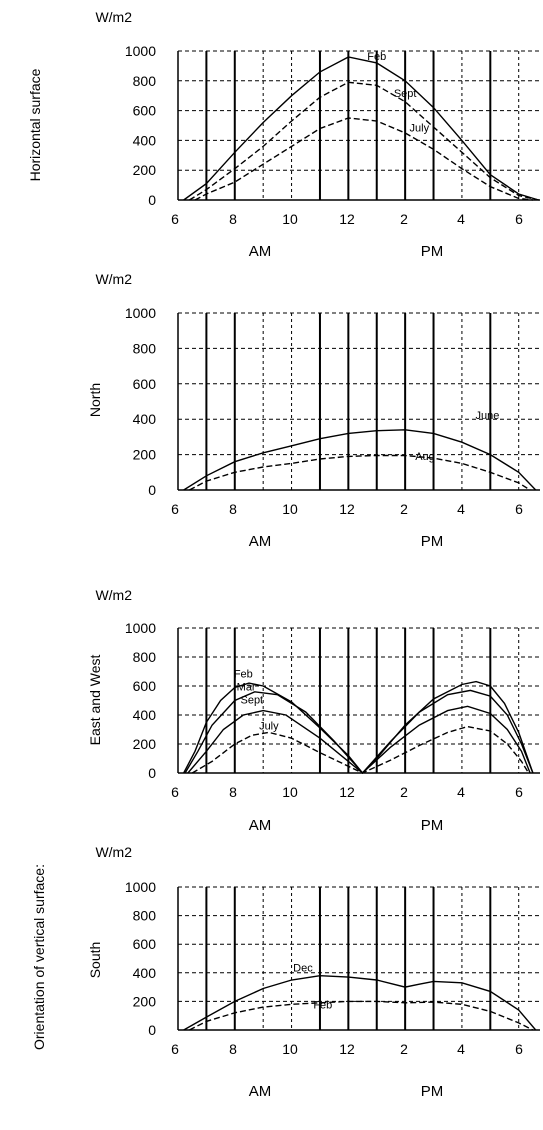 This screenshot has width=543, height=1130. What do you see at coordinates (425, 457) in the screenshot?
I see `series-label: Aug` at bounding box center [425, 457].